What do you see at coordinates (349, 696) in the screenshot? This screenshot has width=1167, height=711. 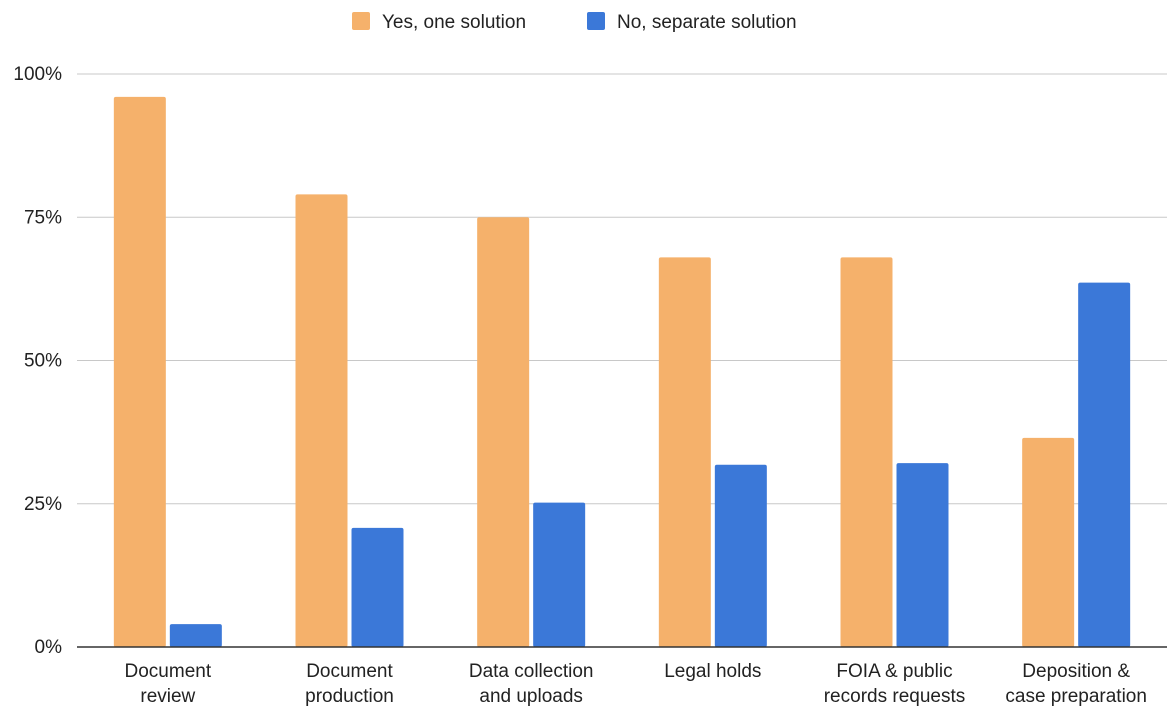 I see `x-tick-label: production` at bounding box center [349, 696].